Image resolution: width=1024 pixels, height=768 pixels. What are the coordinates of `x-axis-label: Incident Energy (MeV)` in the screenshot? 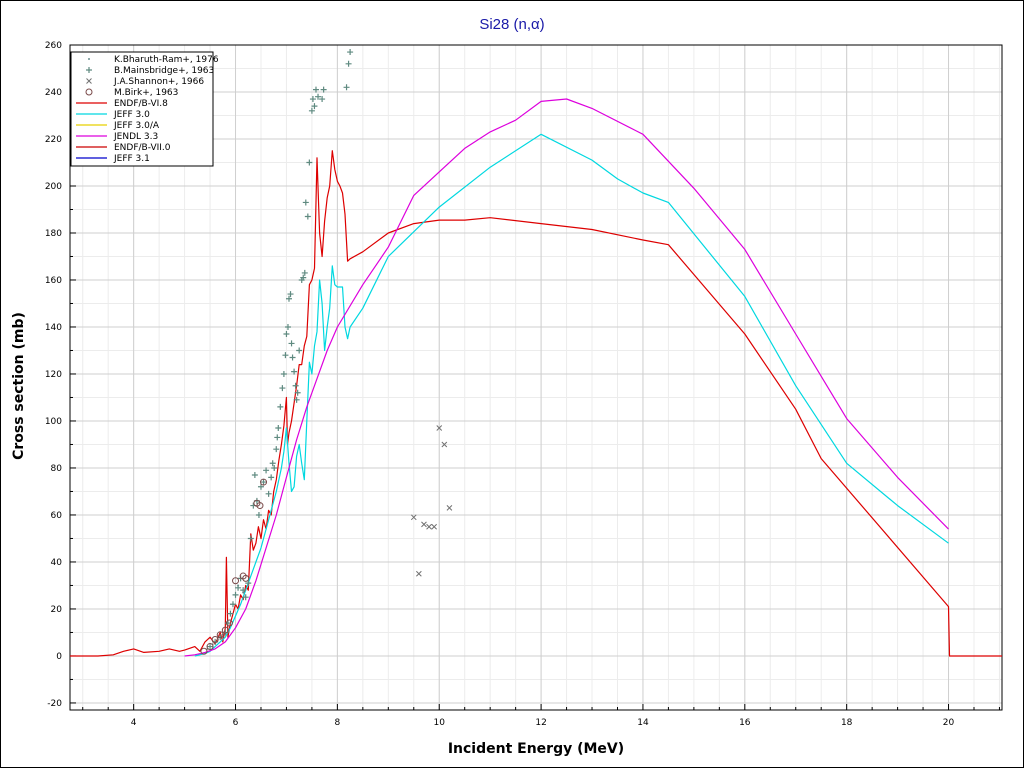 It's located at (536, 749).